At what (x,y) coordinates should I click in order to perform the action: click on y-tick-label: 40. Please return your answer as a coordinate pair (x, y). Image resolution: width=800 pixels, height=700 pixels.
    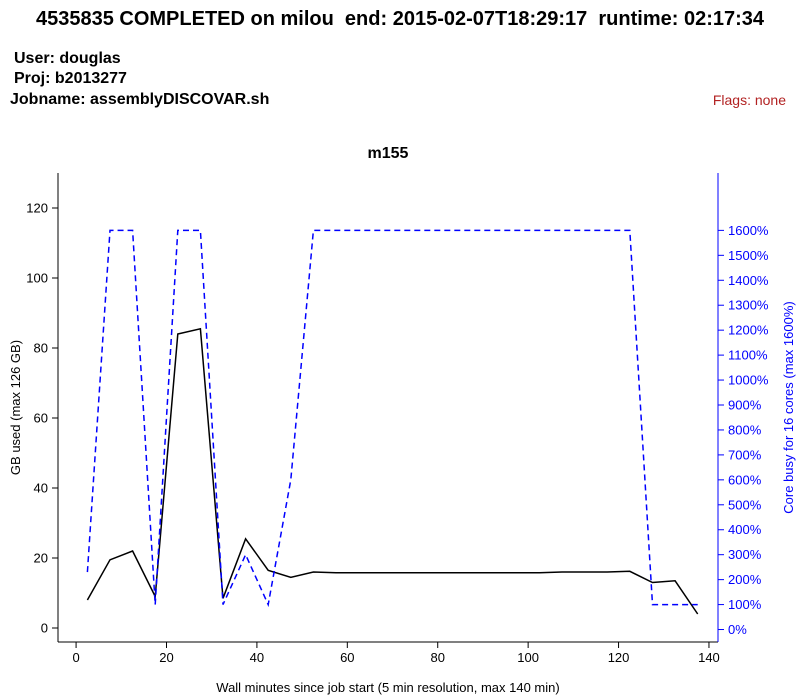
    Looking at the image, I should click on (41, 488).